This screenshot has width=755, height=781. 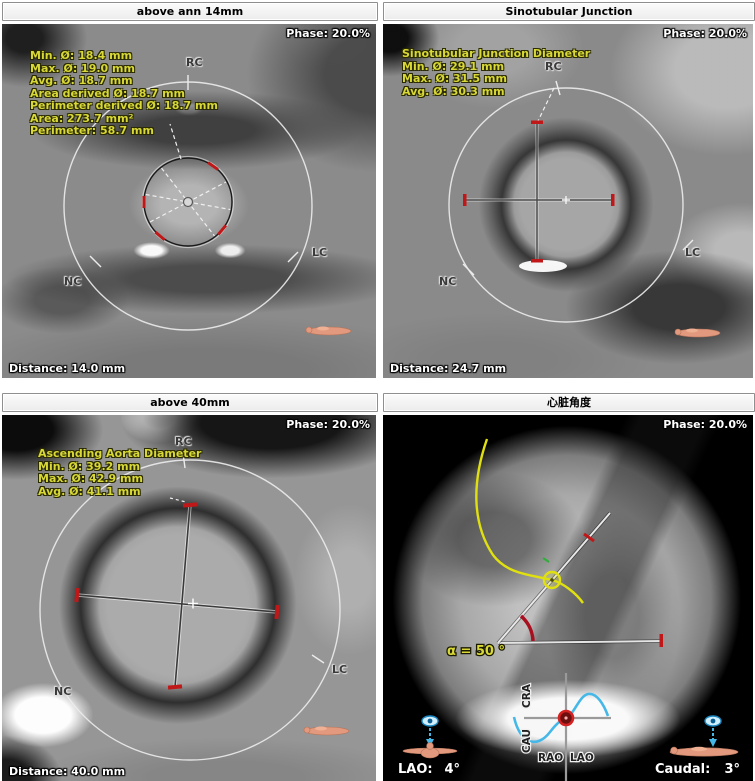 I want to click on axis-label-rao: RAO, so click(x=550, y=758).